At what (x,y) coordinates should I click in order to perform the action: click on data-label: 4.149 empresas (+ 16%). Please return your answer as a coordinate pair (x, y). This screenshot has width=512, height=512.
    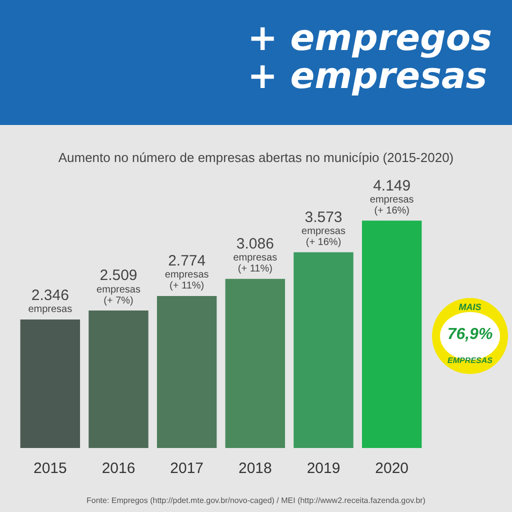
    Looking at the image, I should click on (392, 196).